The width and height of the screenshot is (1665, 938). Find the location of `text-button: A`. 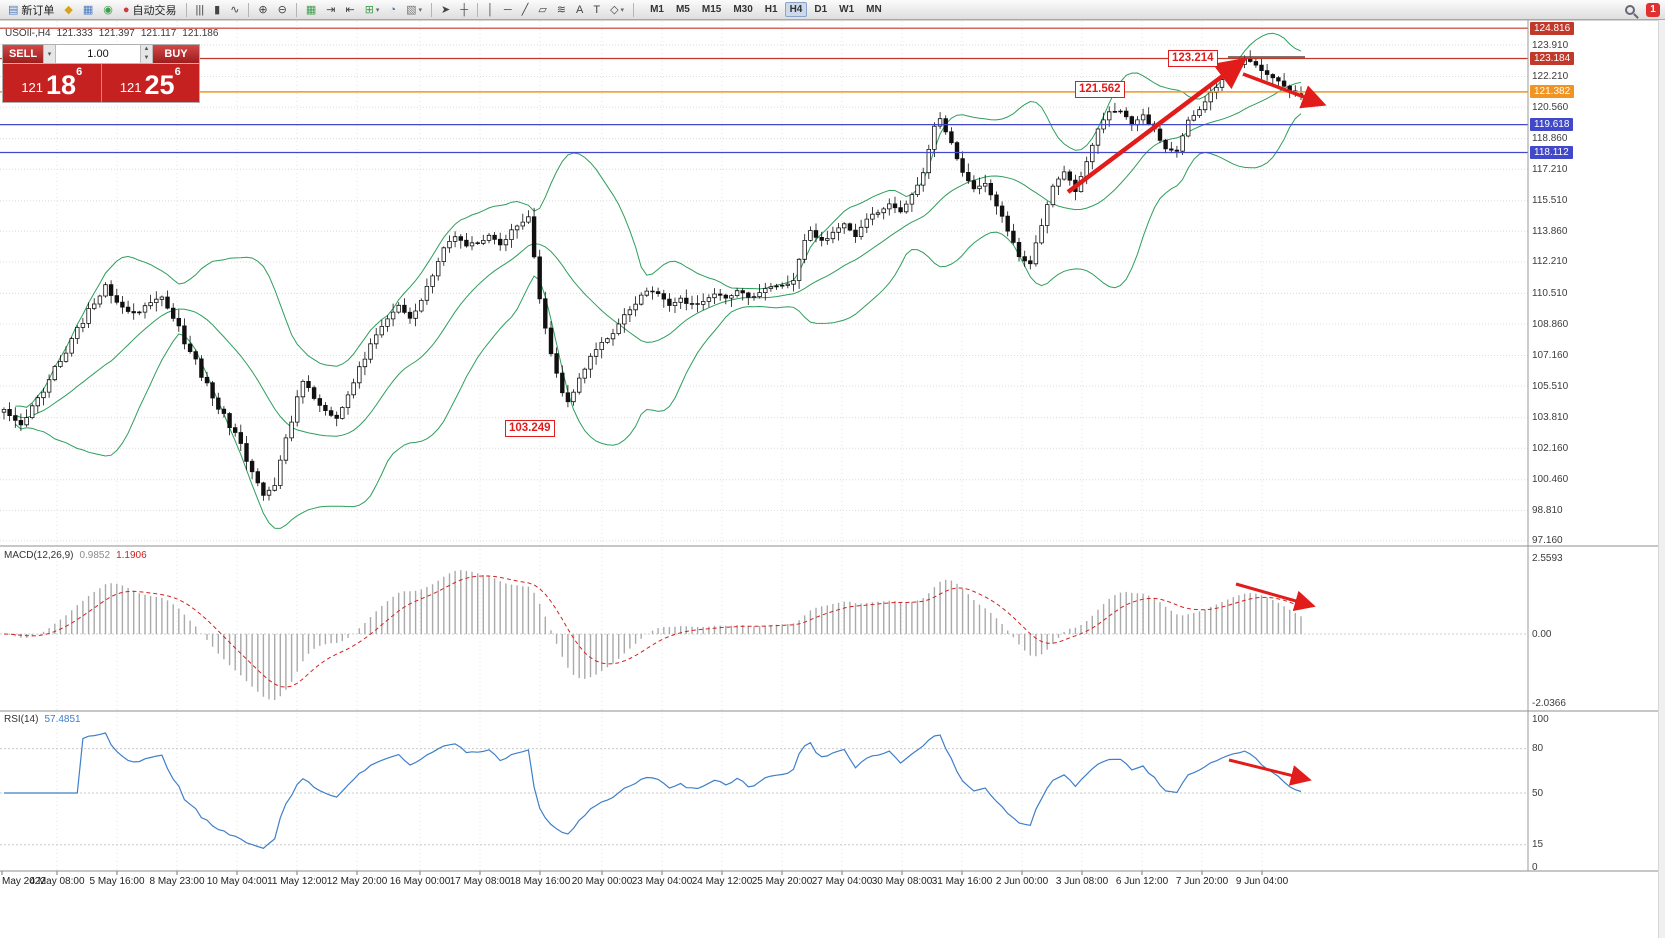

text-button: A is located at coordinates (579, 10).